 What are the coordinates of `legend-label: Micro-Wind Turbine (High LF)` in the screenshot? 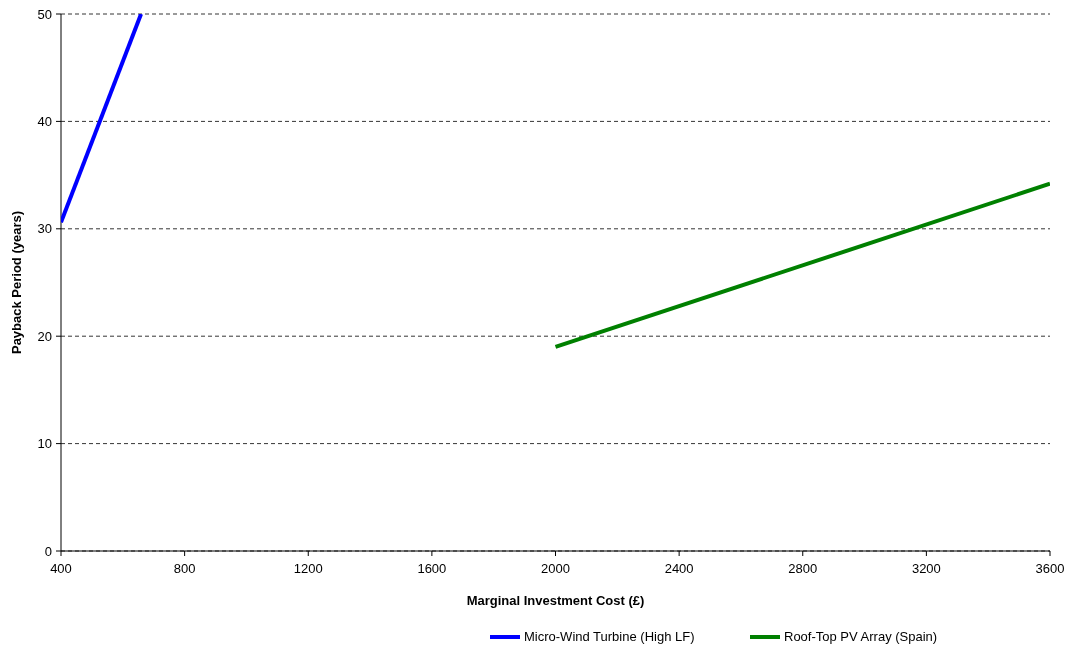 It's located at (609, 636).